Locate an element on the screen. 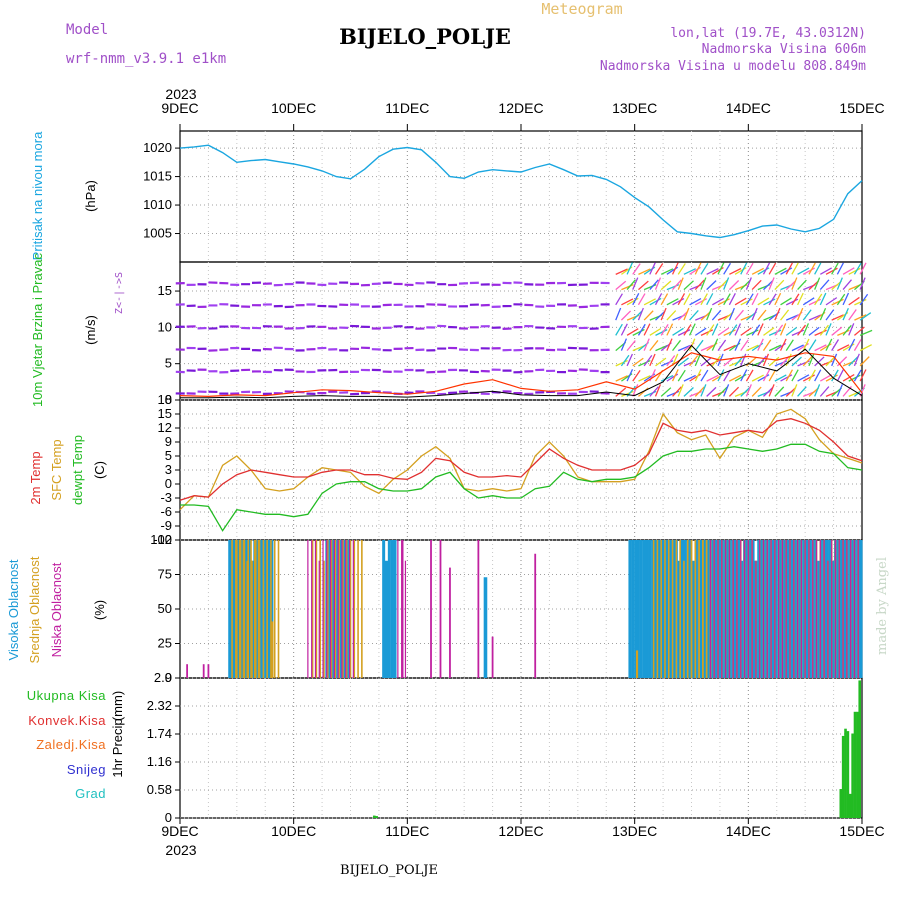 The image size is (900, 900). precip-ytick-label: 1.74 is located at coordinates (159, 733).